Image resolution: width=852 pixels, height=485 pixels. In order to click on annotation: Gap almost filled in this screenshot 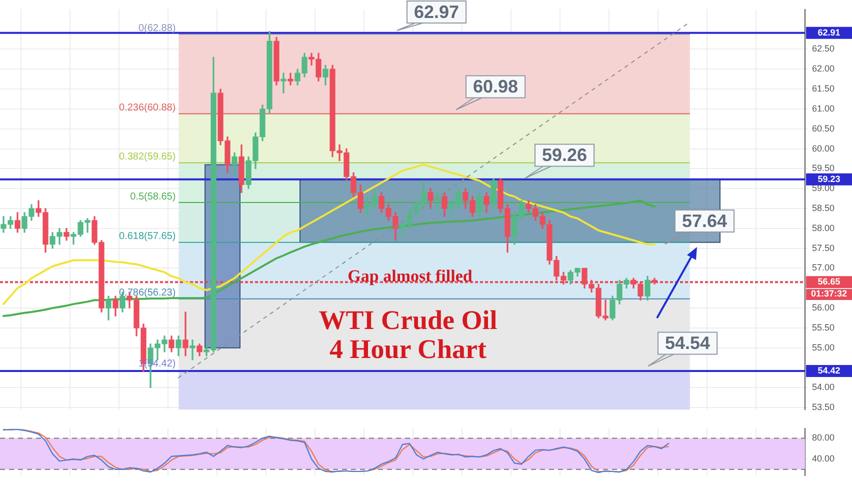, I will do `click(410, 276)`.